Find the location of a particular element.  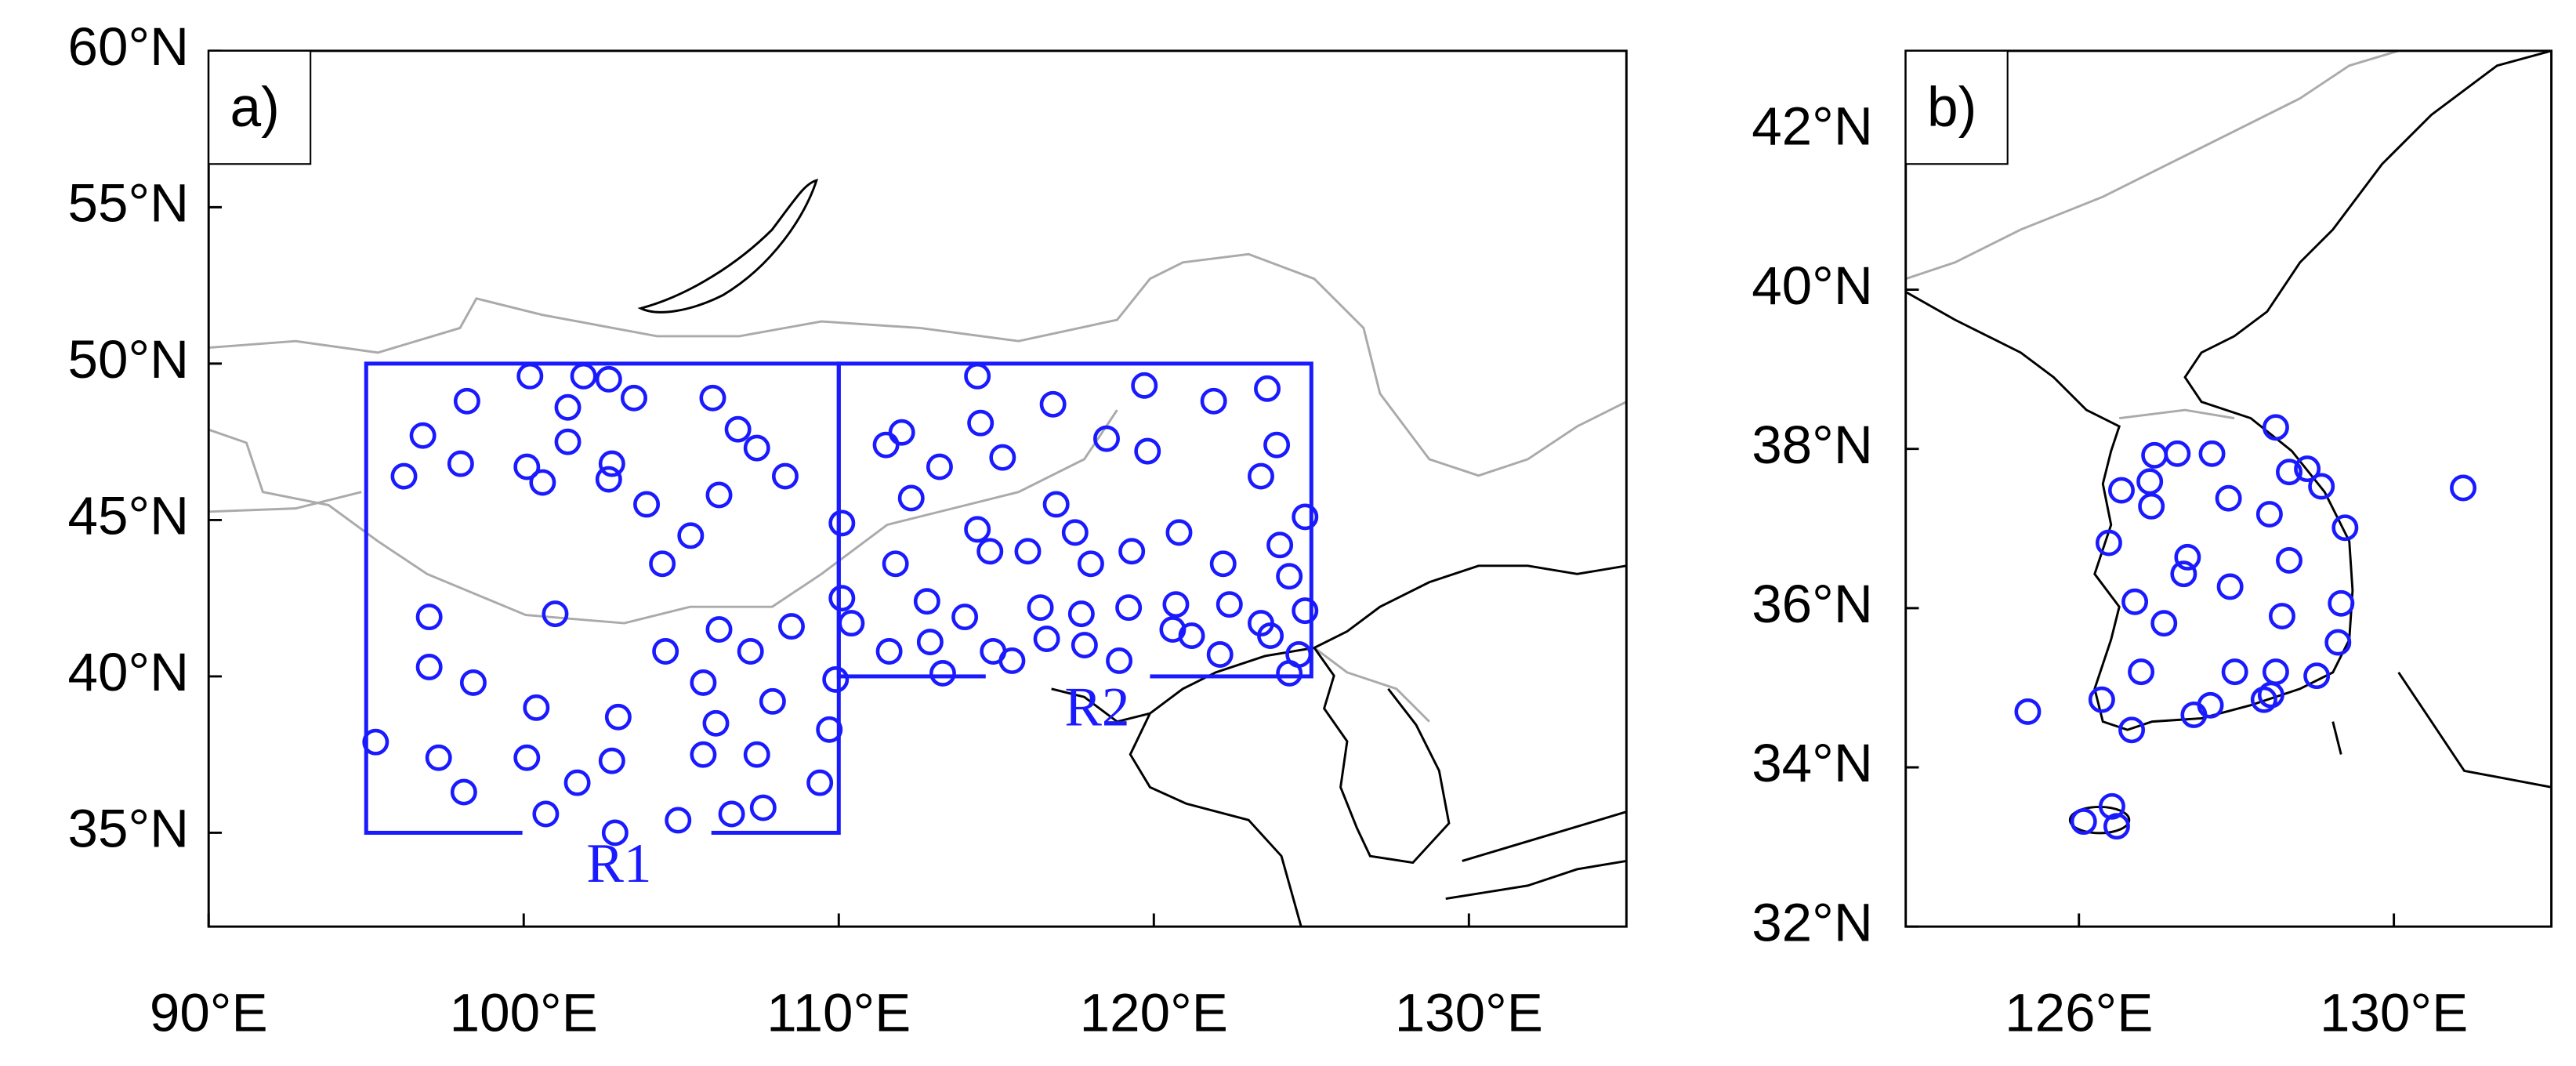

region-box is located at coordinates (602, 598).